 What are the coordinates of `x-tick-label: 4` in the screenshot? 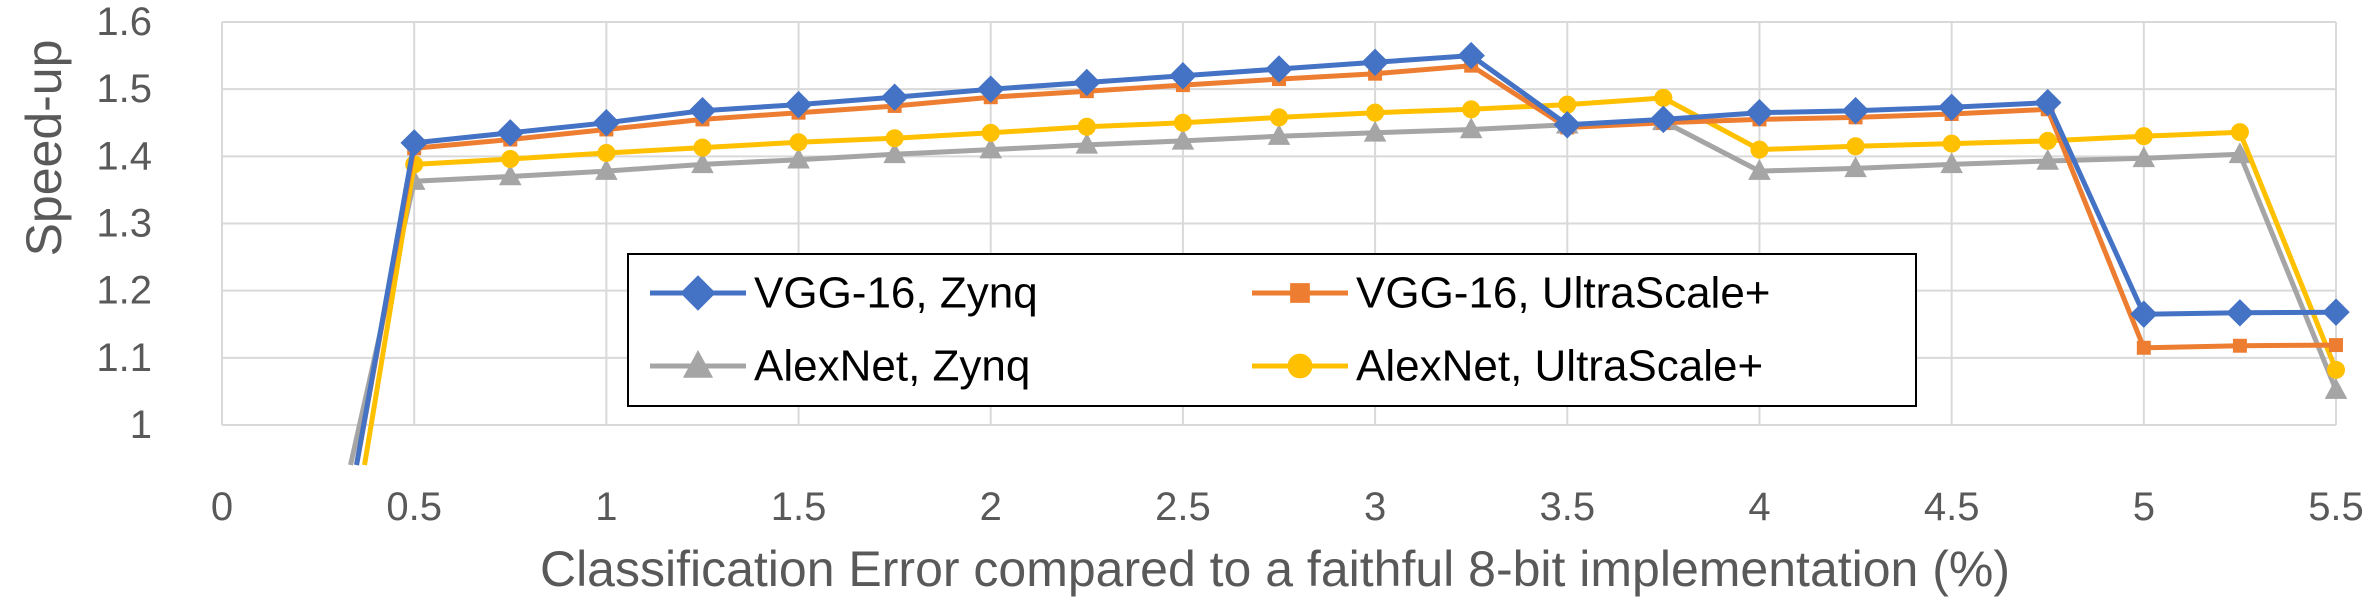 It's located at (1759, 507).